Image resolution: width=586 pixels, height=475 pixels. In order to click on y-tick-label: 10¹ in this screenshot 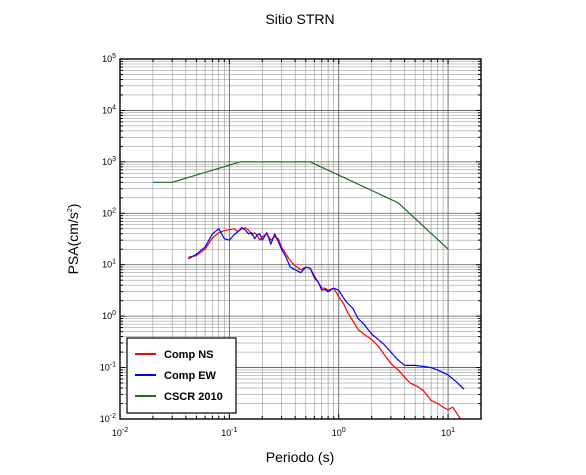, I will do `click(109, 264)`.